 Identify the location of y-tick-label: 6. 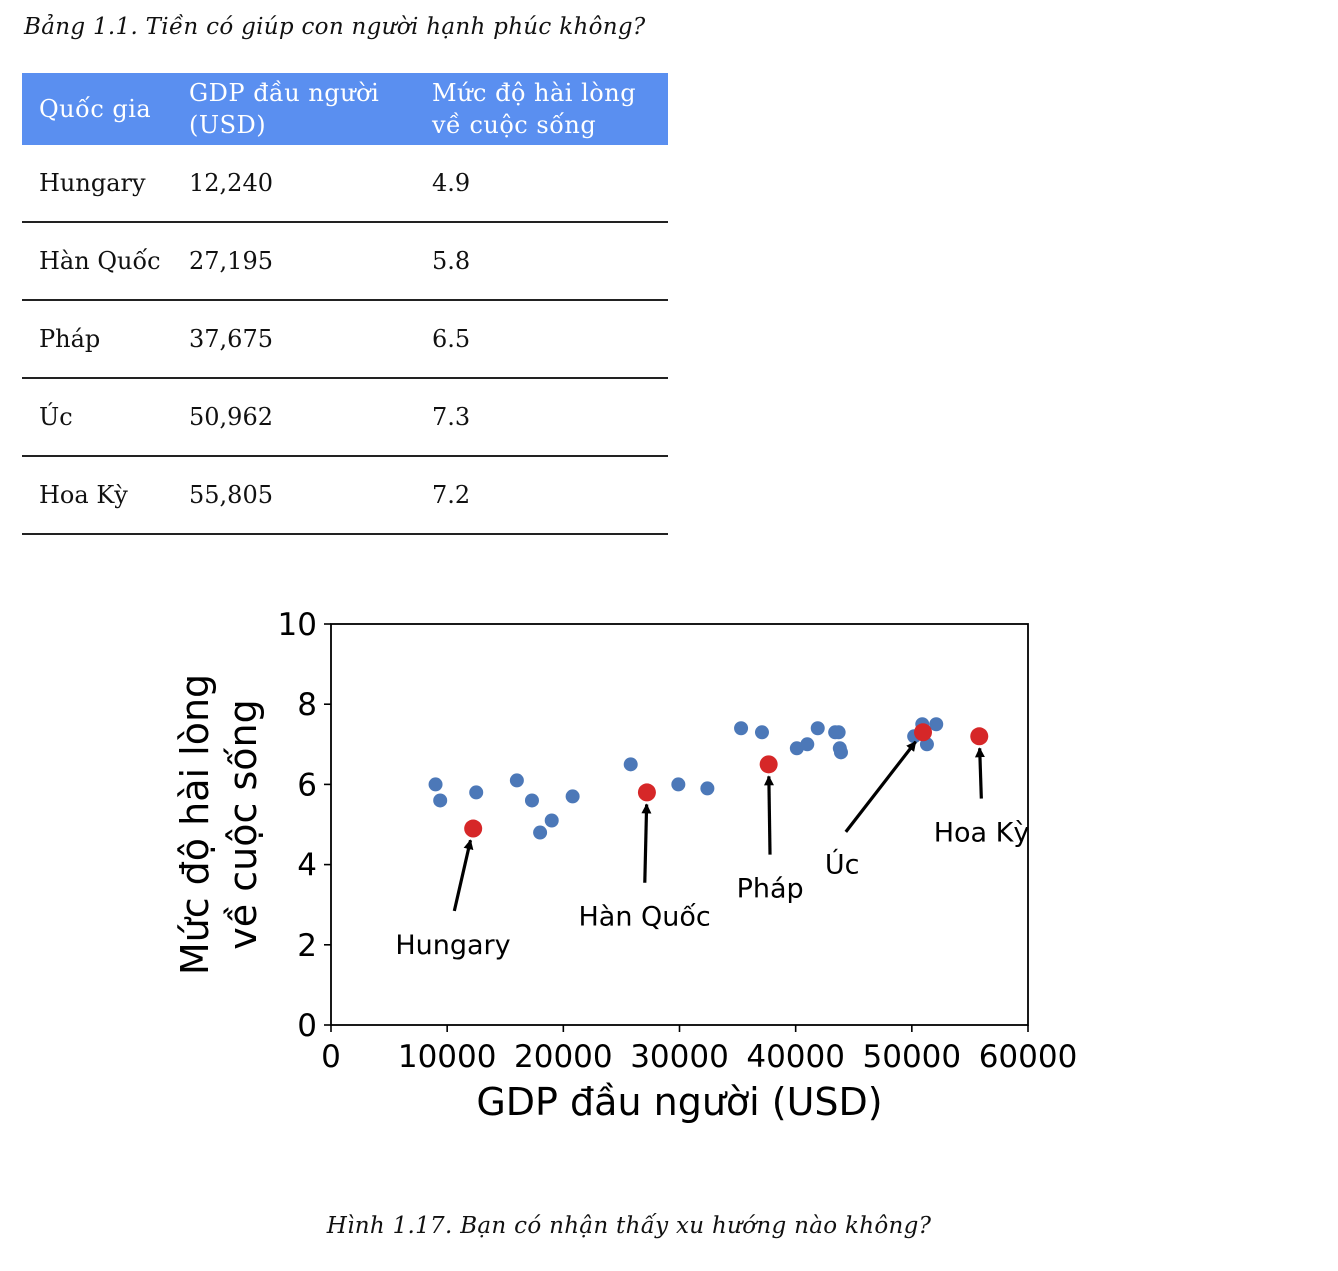
(307, 785).